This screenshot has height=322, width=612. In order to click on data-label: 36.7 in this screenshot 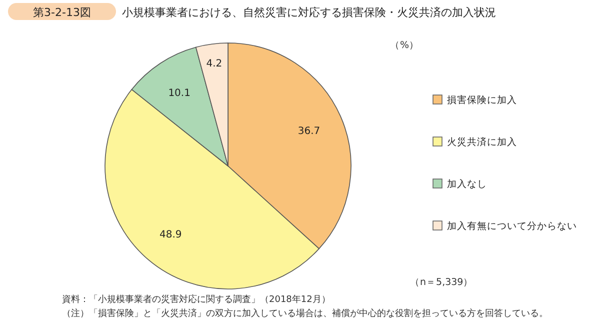, I will do `click(309, 132)`.